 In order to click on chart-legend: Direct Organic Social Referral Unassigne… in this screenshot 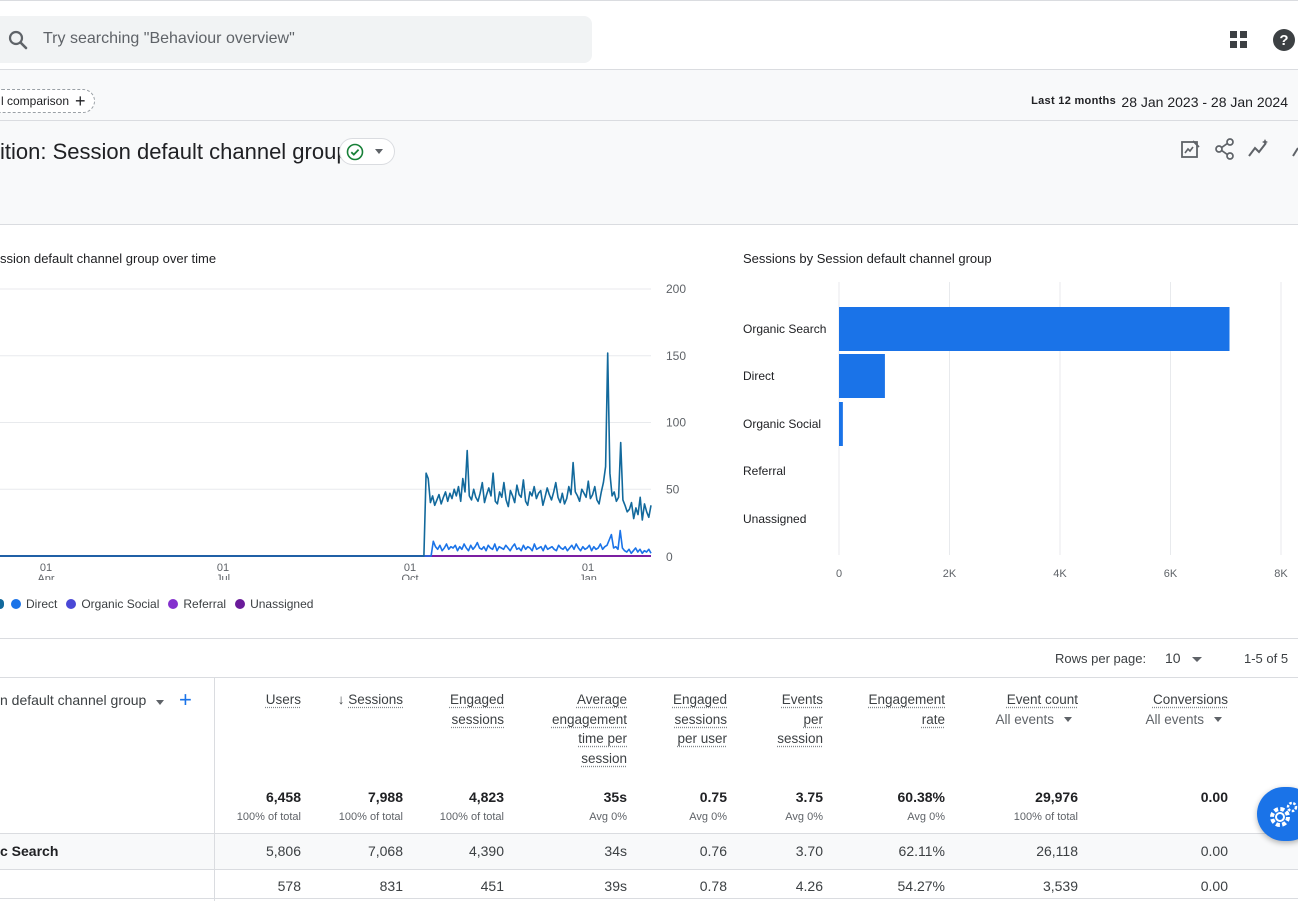, I will do `click(161, 604)`.